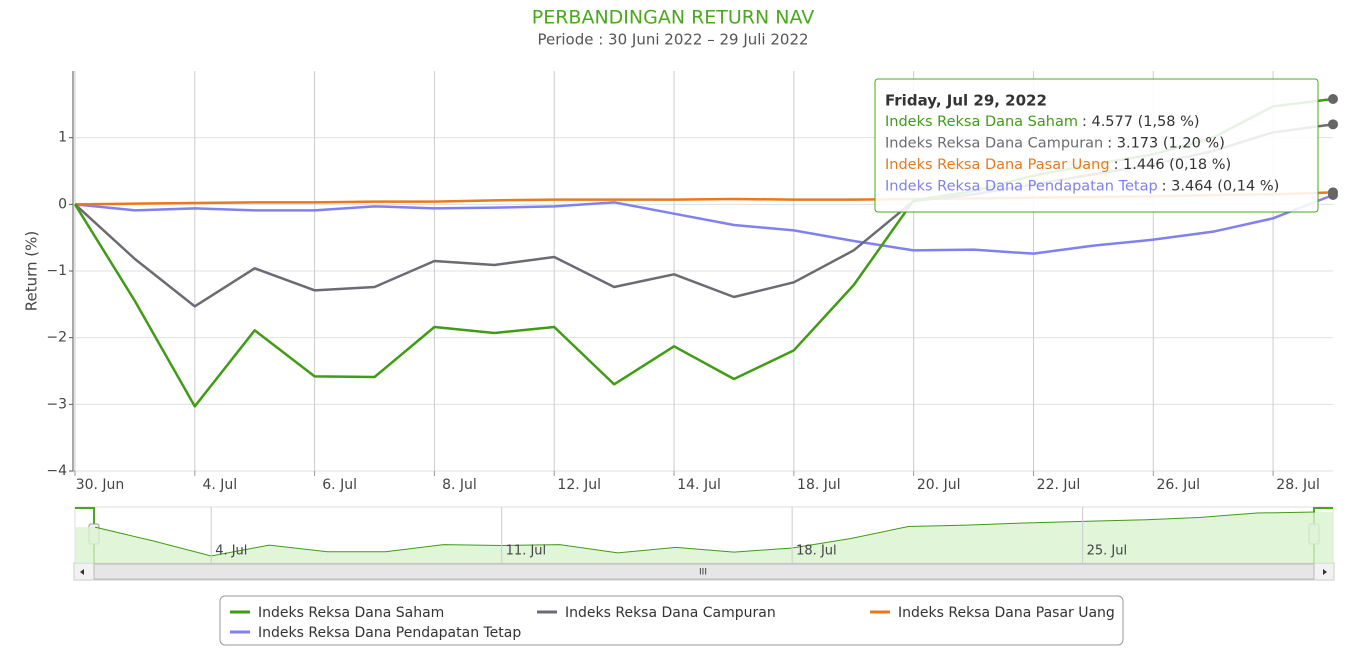 This screenshot has width=1346, height=662. I want to click on legend-label: Indeks Reksa Dana Campuran, so click(670, 613).